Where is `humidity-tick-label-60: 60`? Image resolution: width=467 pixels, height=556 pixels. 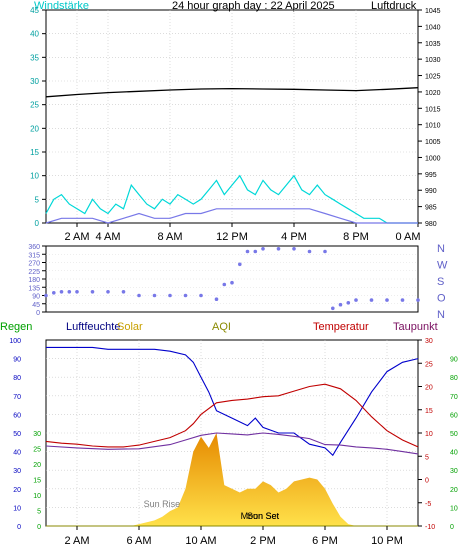
humidity-tick-label-60: 60 is located at coordinates (17, 415).